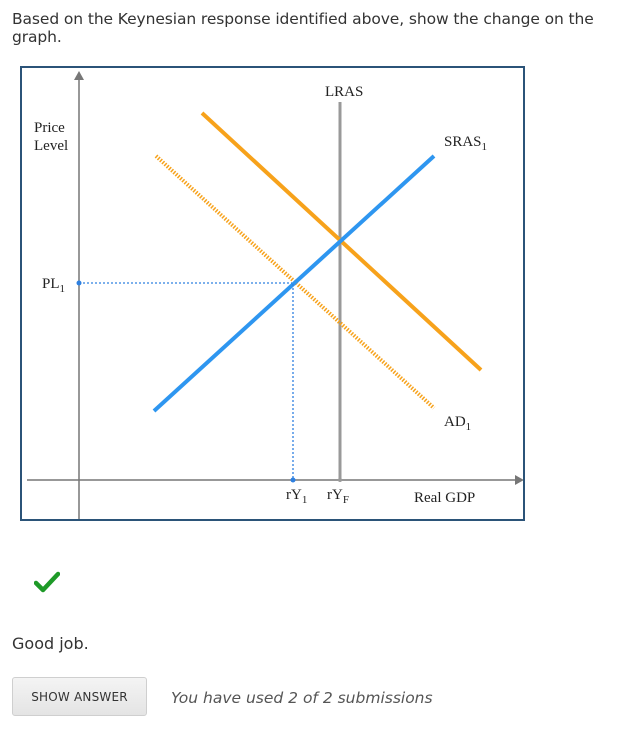 This screenshot has width=637, height=730. I want to click on feedback-message: Good job., so click(50, 643).